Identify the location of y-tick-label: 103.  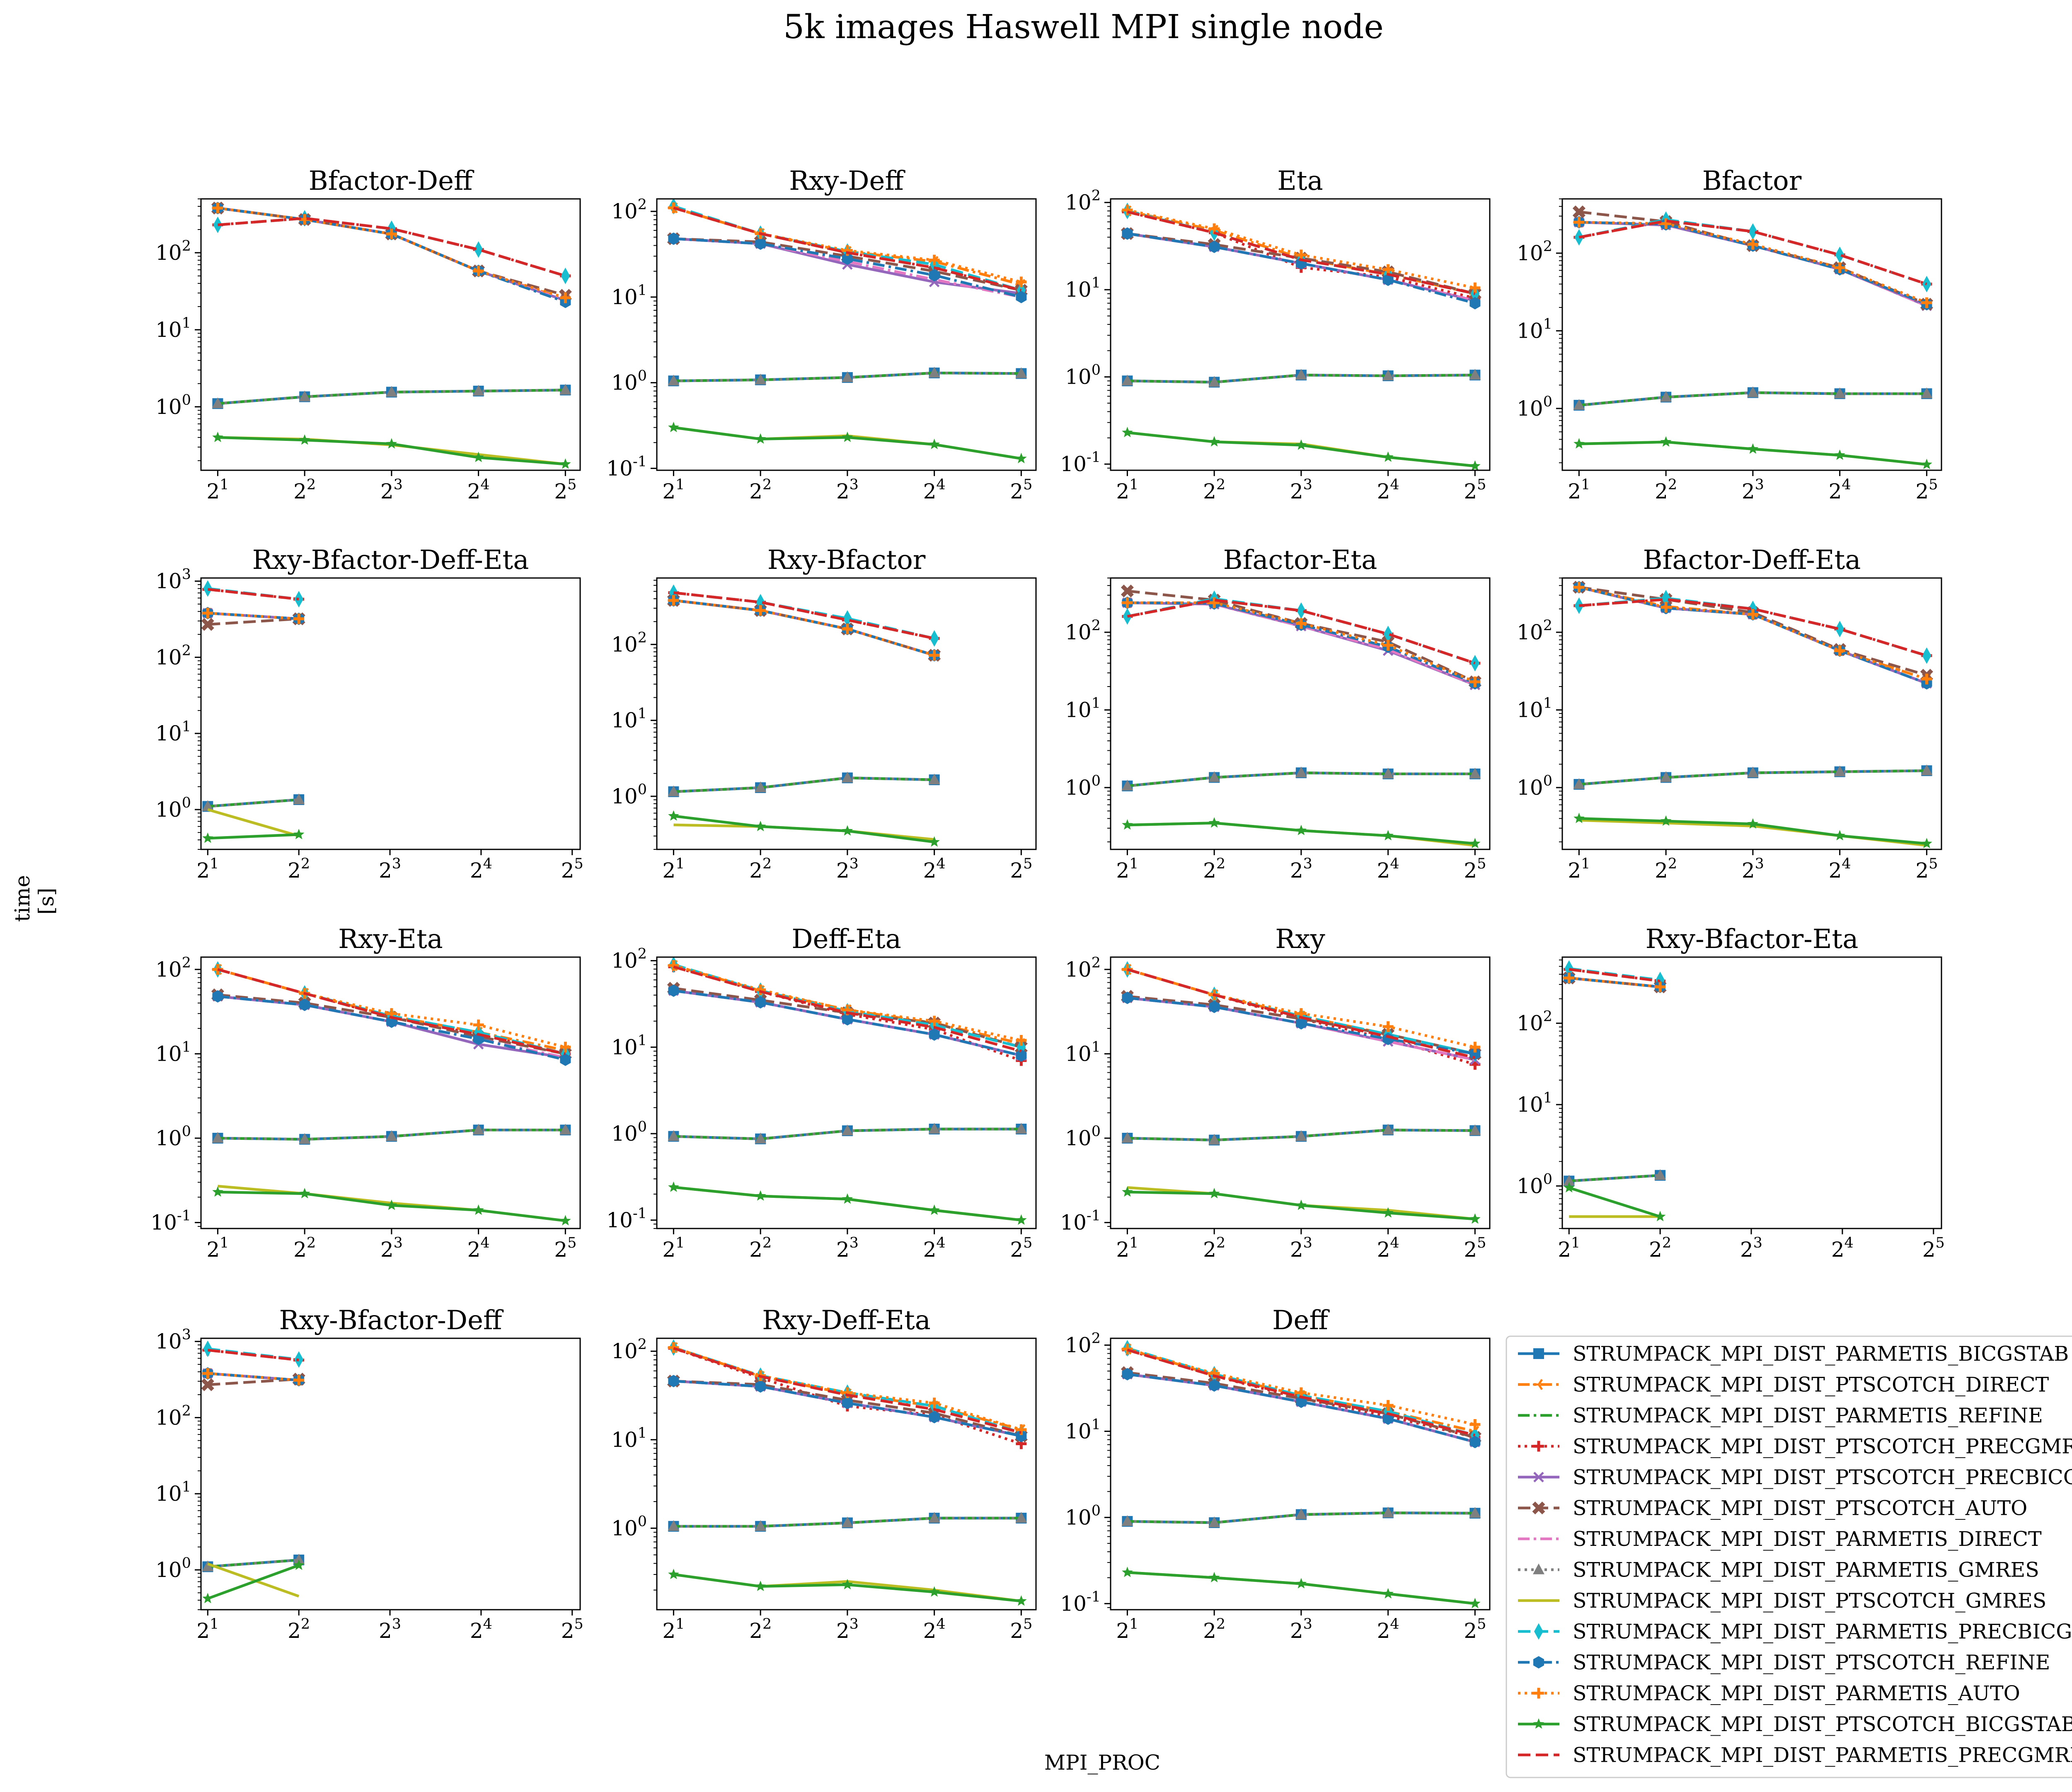
(173, 1340).